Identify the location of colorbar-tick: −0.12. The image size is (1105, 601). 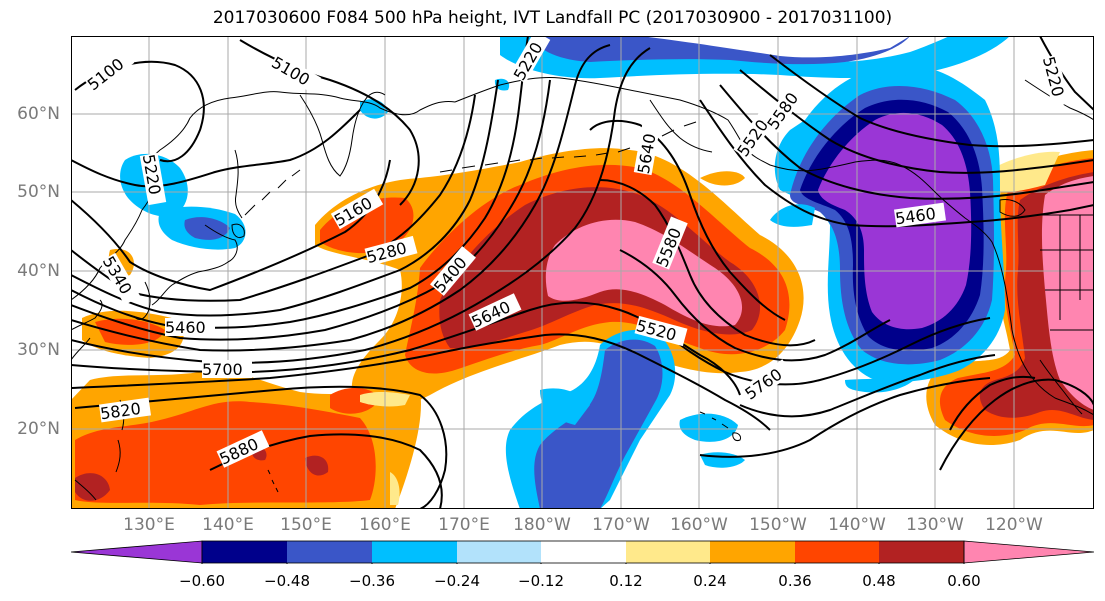
(541, 581).